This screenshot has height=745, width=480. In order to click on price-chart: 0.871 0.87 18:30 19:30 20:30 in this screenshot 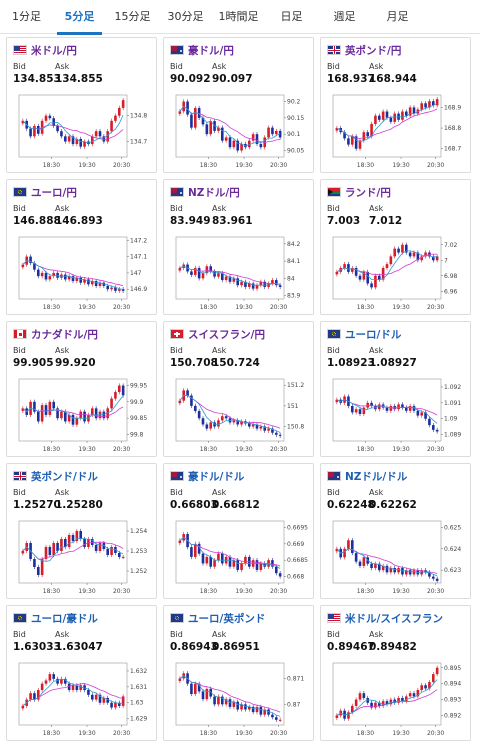, I will do `click(241, 698)`.